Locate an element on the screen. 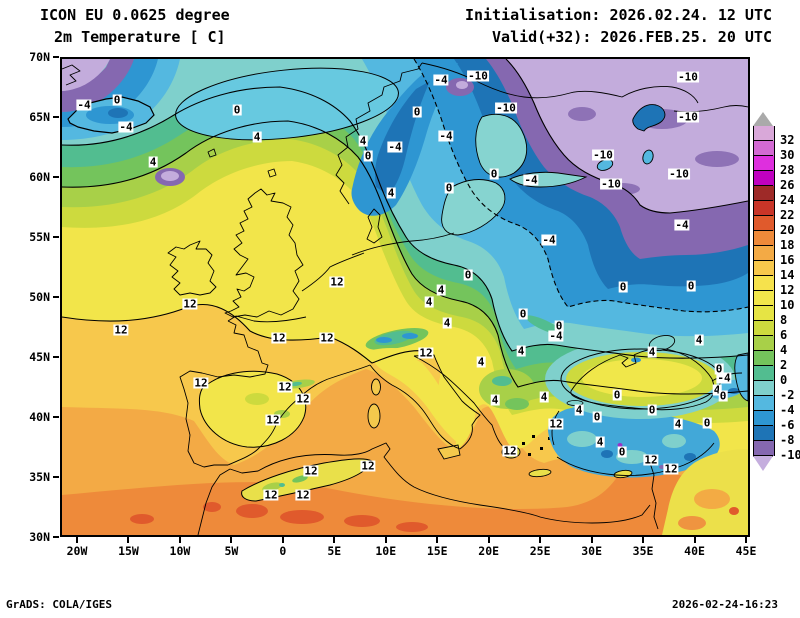 This screenshot has width=800, height=618. lat-tick-label: 30N is located at coordinates (39, 537).